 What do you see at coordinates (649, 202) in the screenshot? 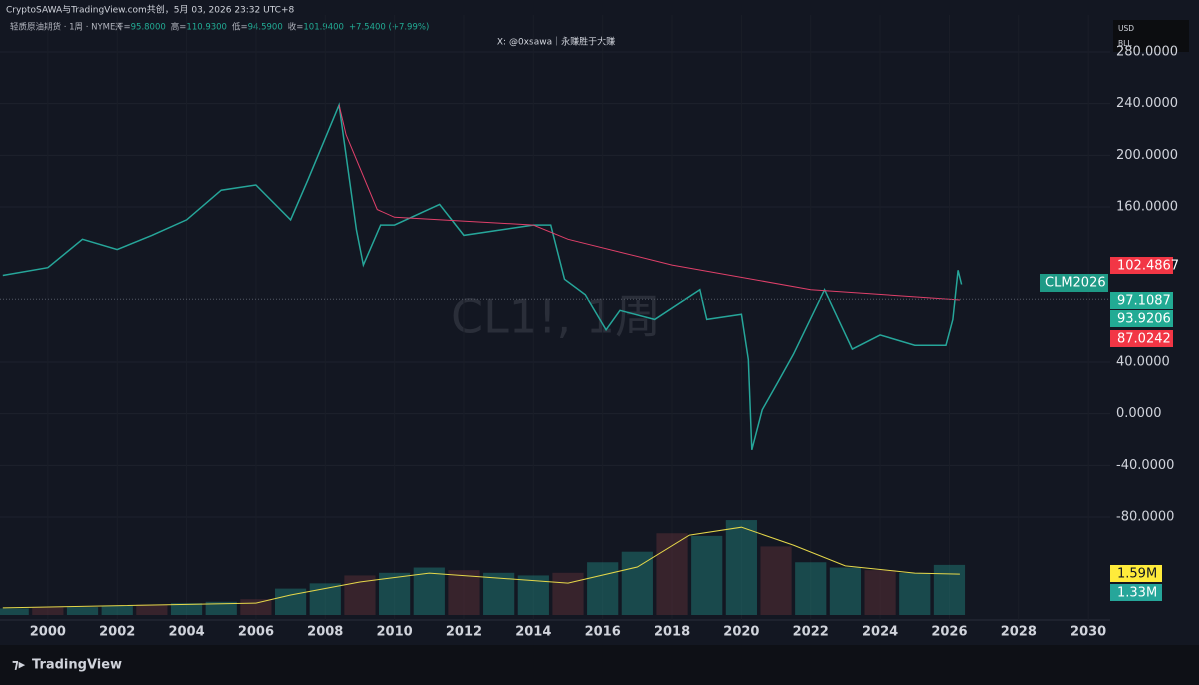
I see `price-line` at bounding box center [649, 202].